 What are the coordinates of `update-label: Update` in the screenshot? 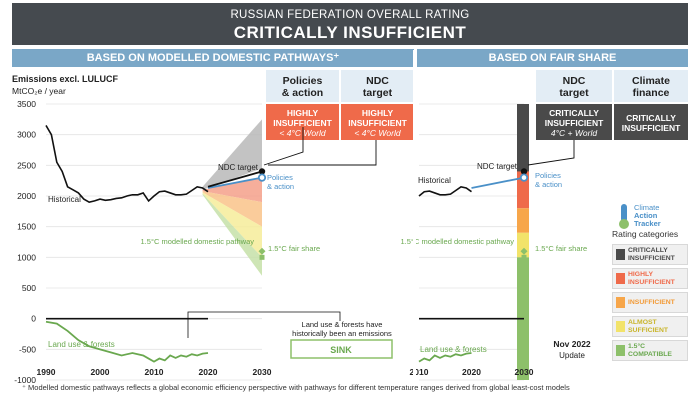 It's located at (572, 355).